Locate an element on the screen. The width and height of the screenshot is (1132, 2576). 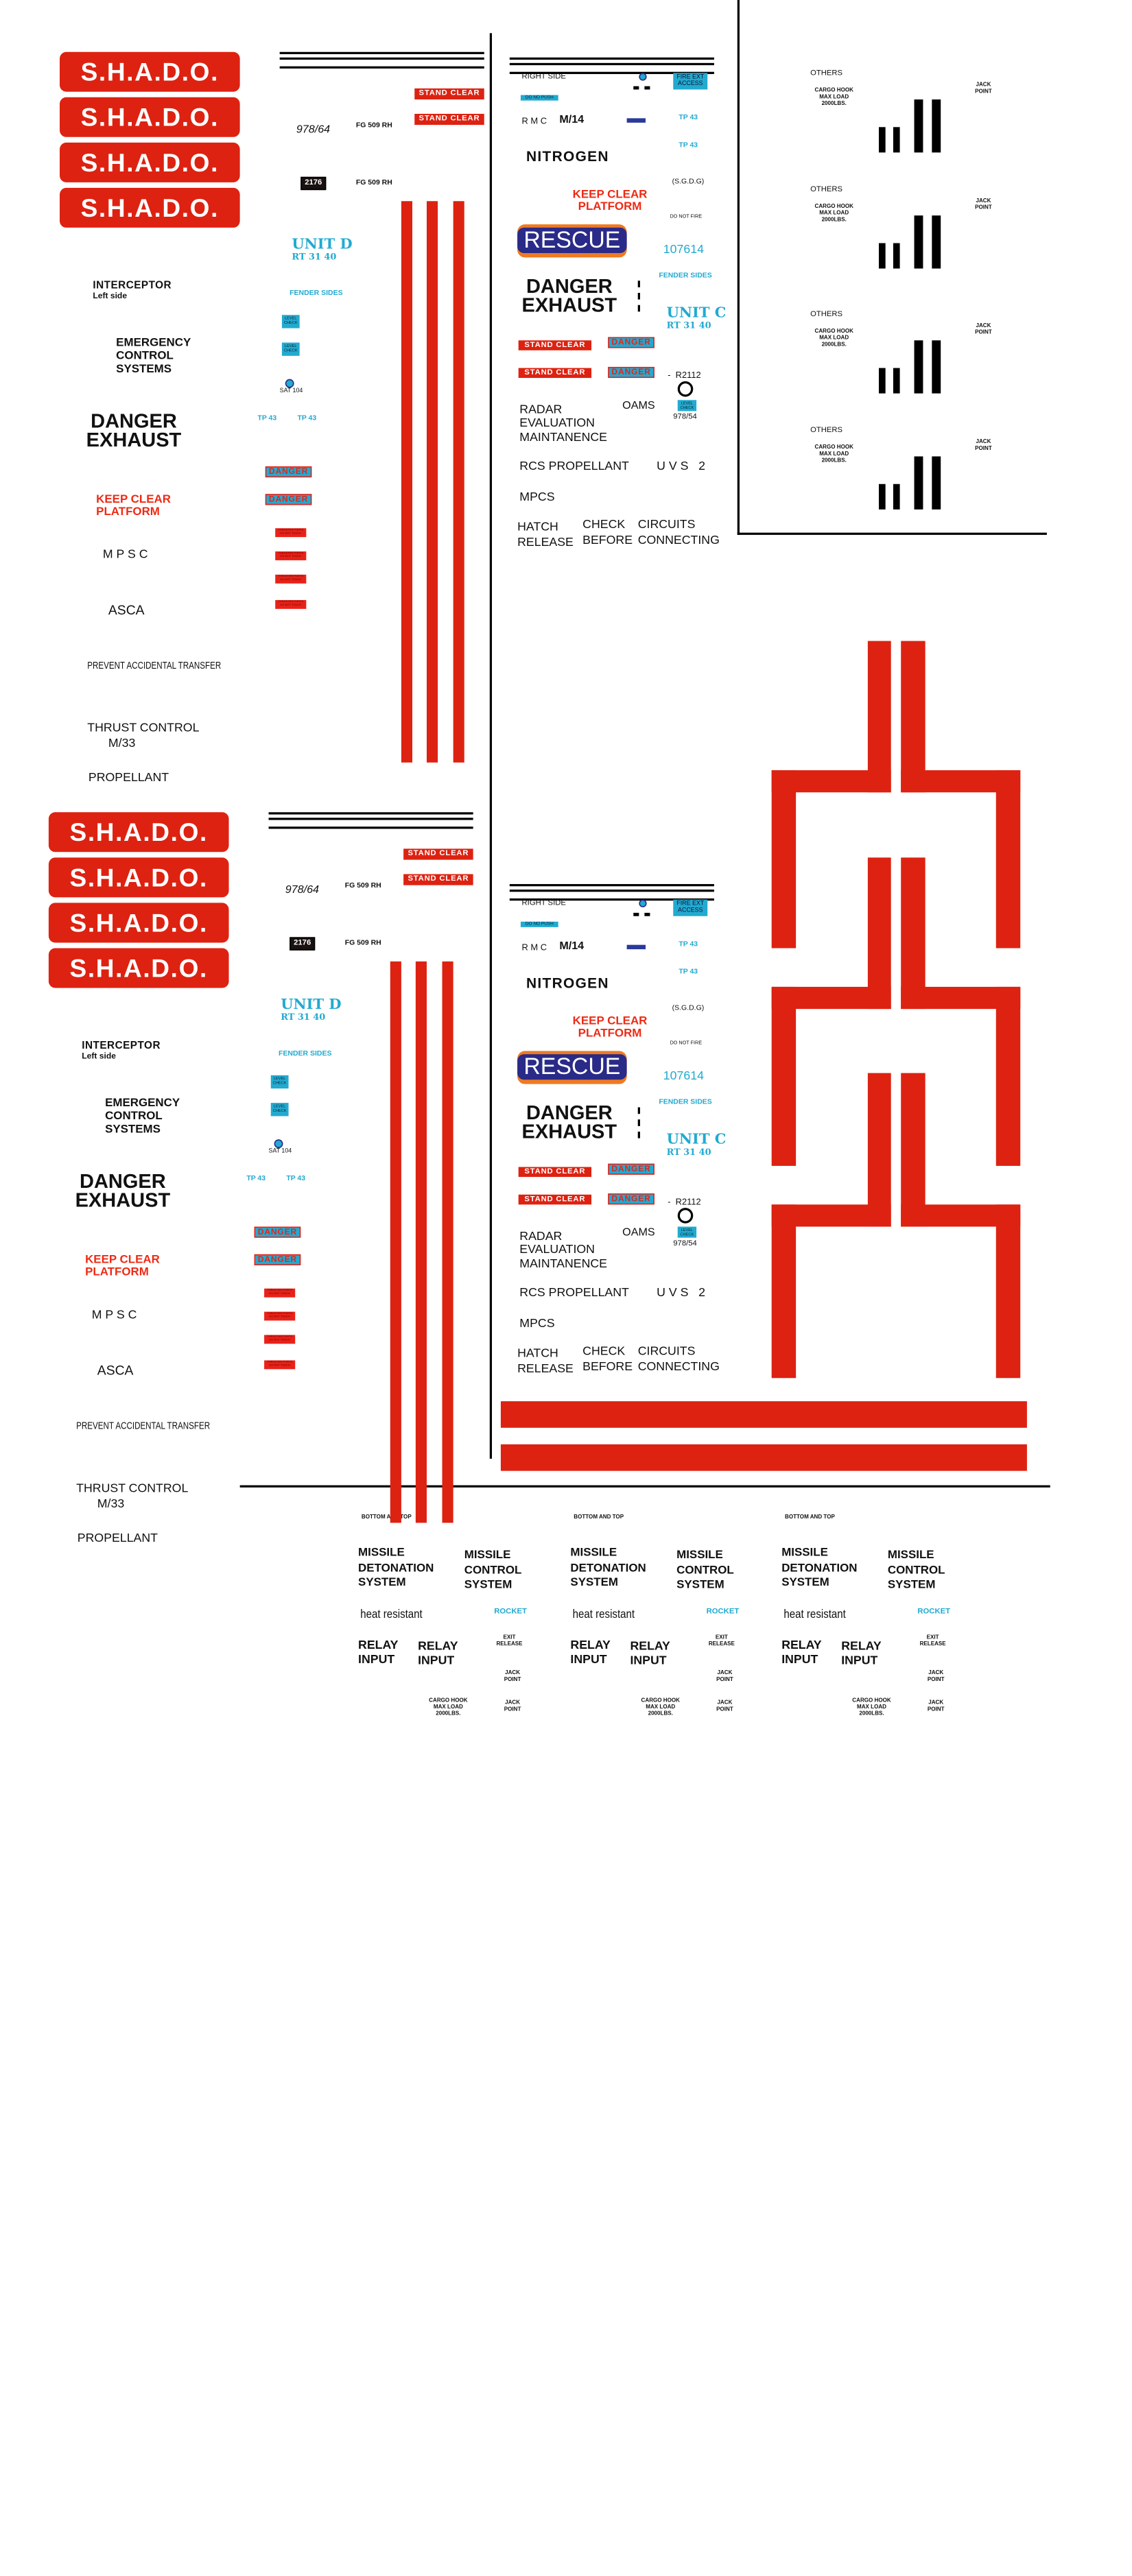
unit-code: RT 31 40 is located at coordinates (314, 256).